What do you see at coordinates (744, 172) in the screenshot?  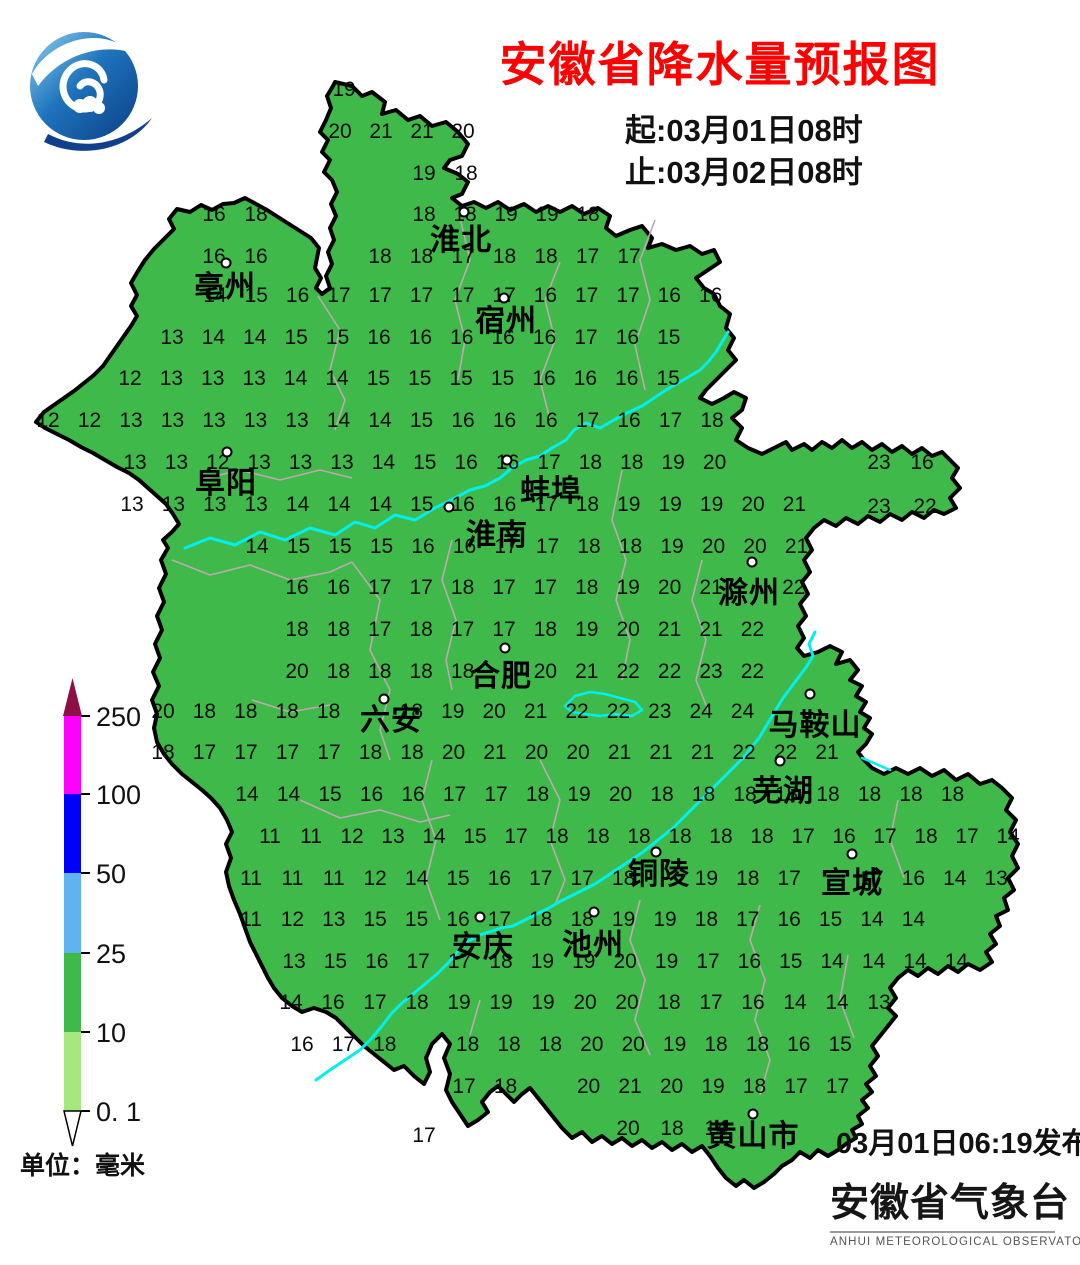 I see `period-end: 止:03月02日08时` at bounding box center [744, 172].